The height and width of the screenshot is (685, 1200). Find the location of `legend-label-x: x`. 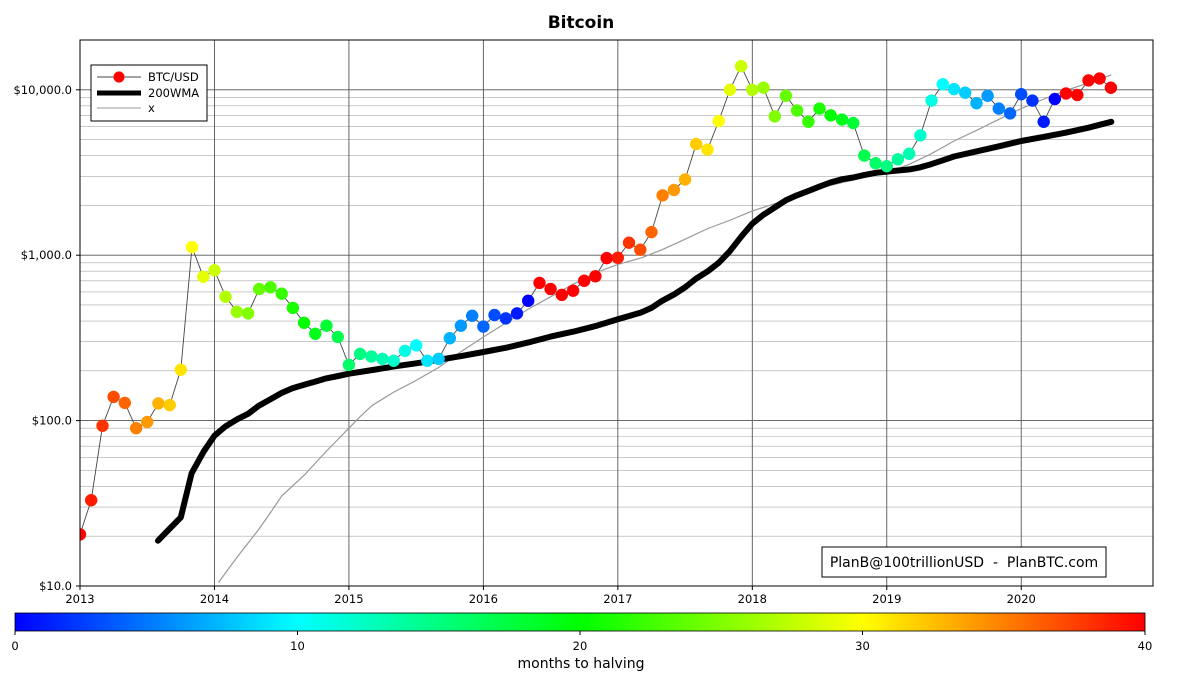

legend-label-x: x is located at coordinates (151, 108).